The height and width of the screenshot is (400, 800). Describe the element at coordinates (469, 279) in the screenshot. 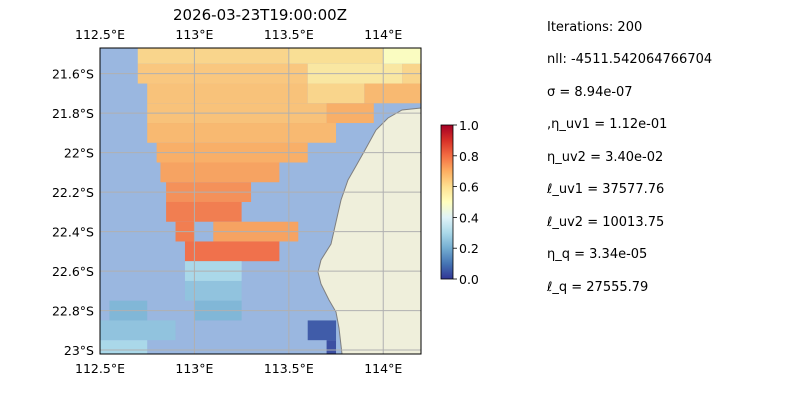

I see `colorbar-tick-label: 0.0` at that location.